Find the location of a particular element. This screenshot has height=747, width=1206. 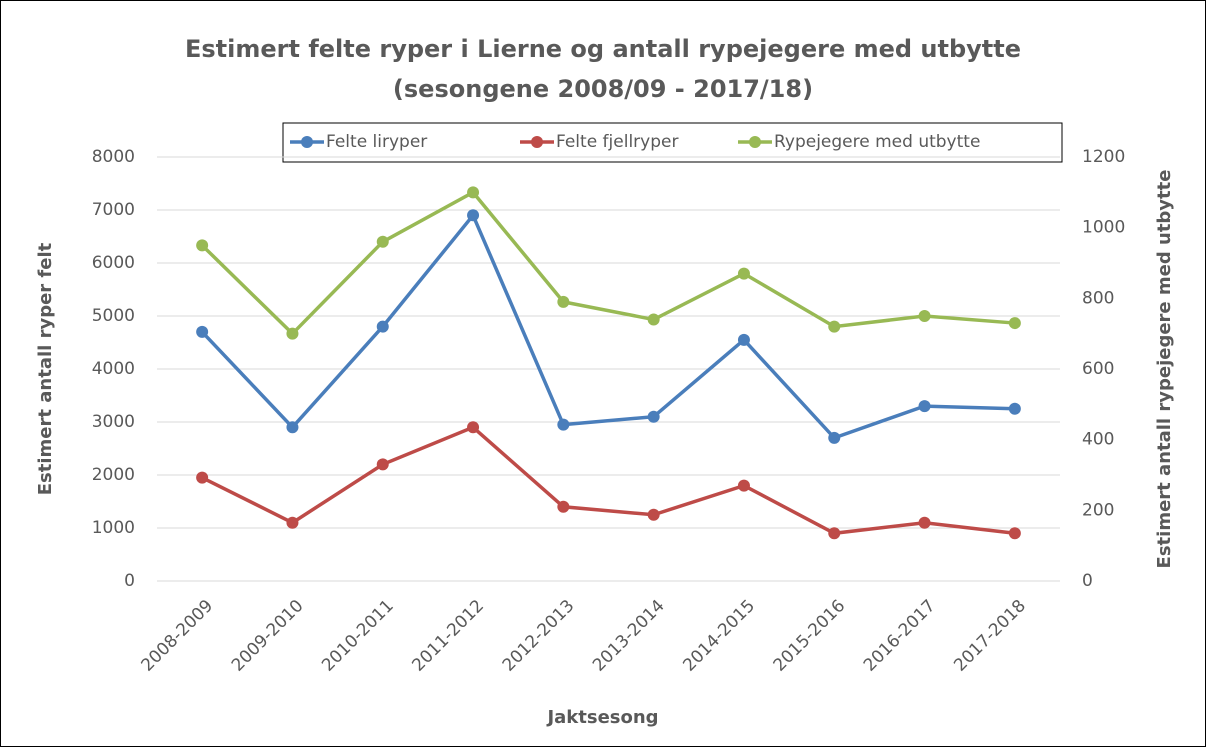

y2-tick-label: 200 is located at coordinates (1098, 510).